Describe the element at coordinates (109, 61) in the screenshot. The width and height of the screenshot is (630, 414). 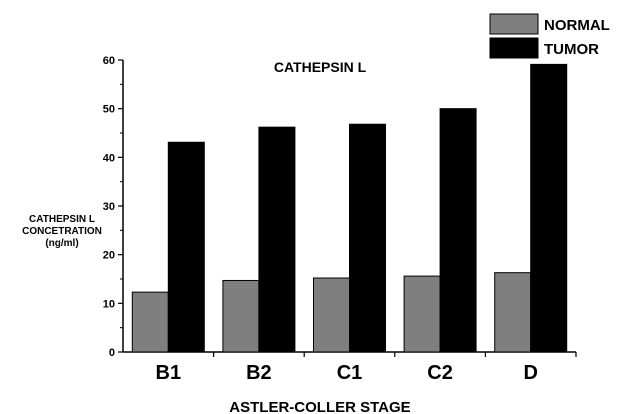
I see `y-tick-label: 60` at that location.